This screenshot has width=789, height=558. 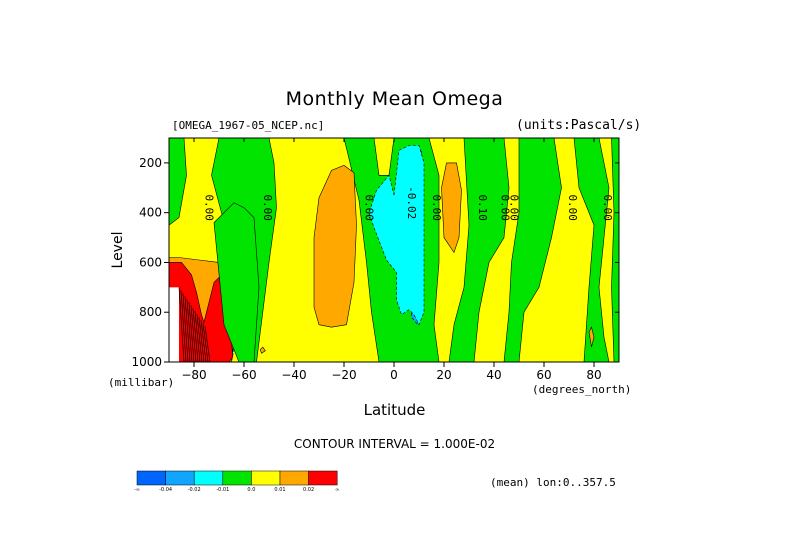 What do you see at coordinates (146, 362) in the screenshot?
I see `y-tick-label: 1000` at bounding box center [146, 362].